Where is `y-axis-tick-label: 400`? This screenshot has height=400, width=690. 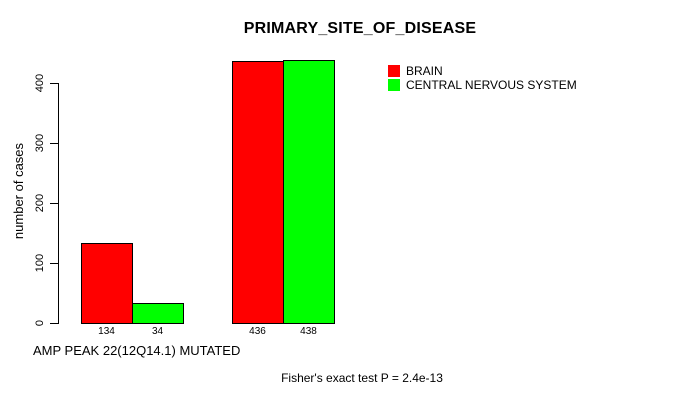 y-axis-tick-label: 400 is located at coordinates (40, 83).